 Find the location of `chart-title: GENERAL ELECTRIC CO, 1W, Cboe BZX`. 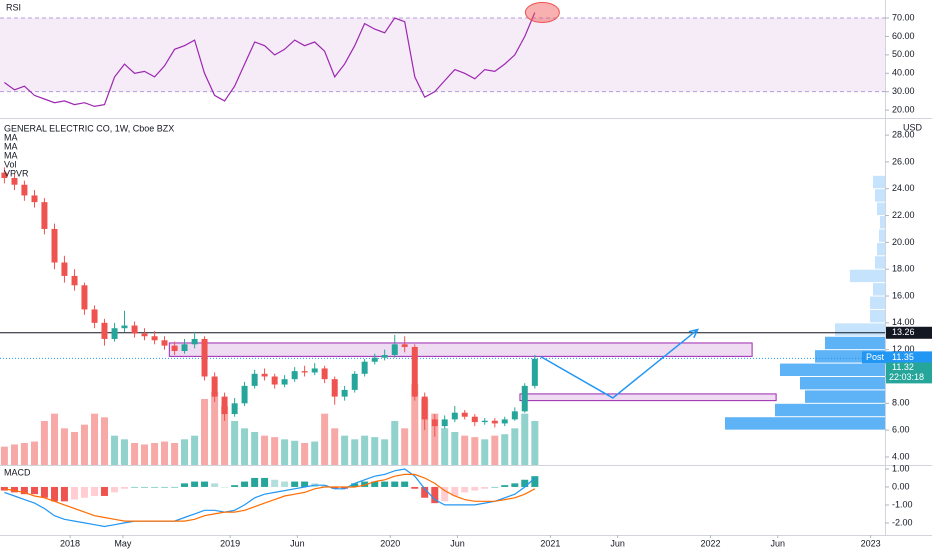

chart-title: GENERAL ELECTRIC CO, 1W, Cboe BZX is located at coordinates (89, 128).